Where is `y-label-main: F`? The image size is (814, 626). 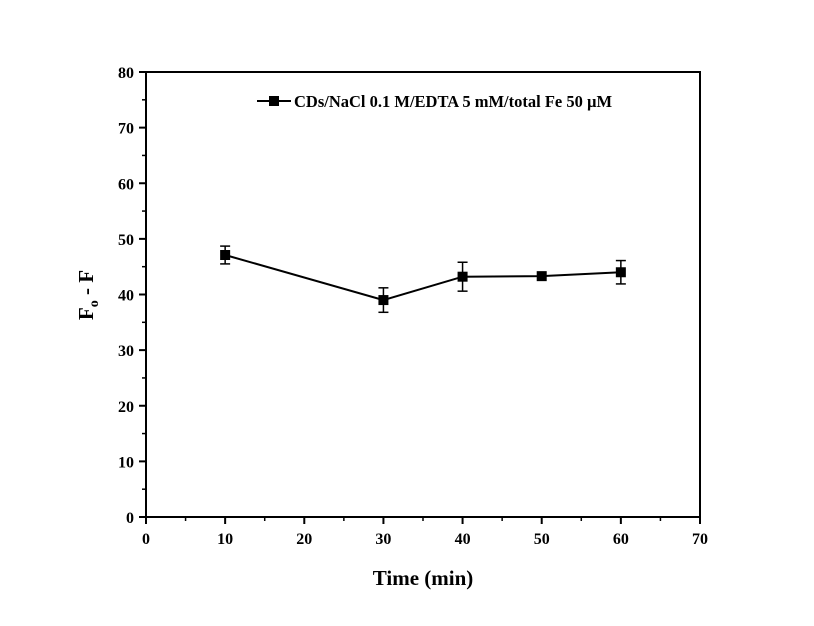 y-label-main: F is located at coordinates (86, 313).